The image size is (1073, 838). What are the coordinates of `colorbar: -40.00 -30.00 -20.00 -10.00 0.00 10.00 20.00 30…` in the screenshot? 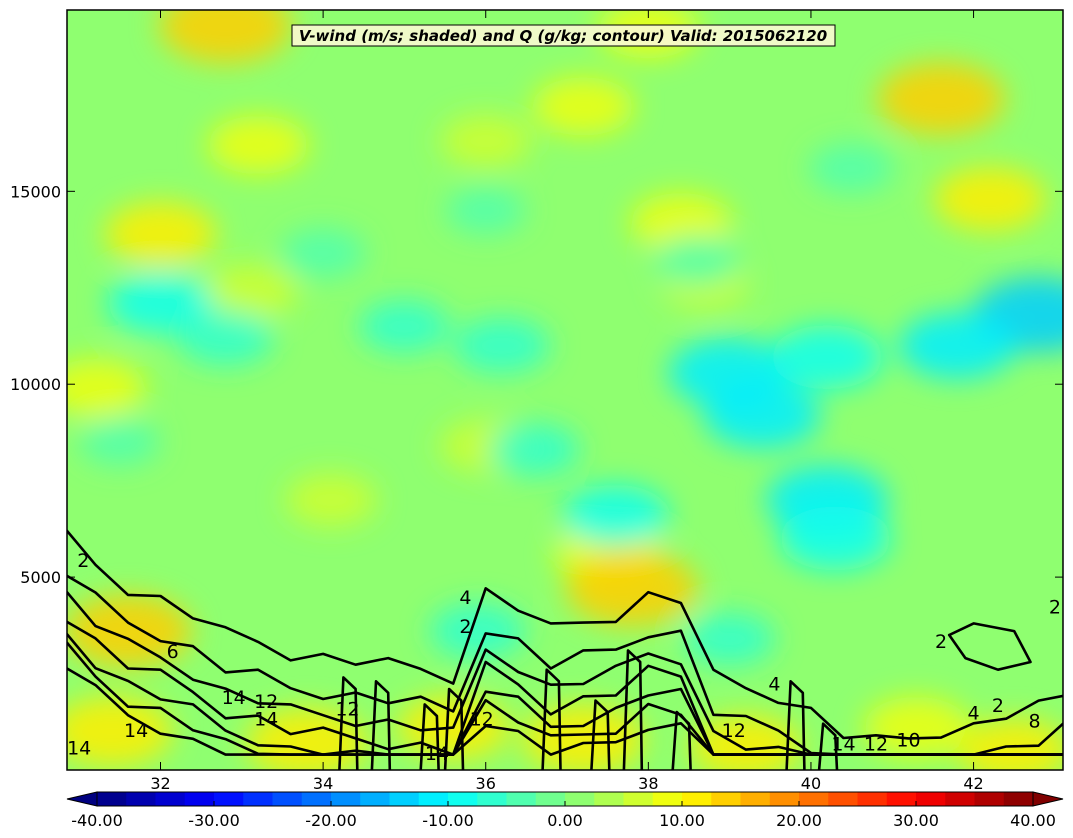 It's located at (565, 810).